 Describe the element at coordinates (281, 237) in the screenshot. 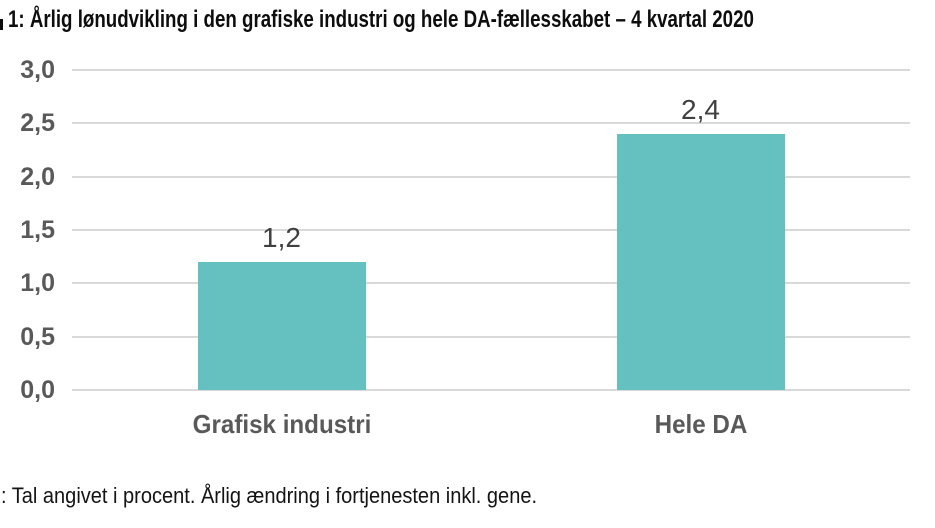

I see `bar-value-label: 1,2` at that location.